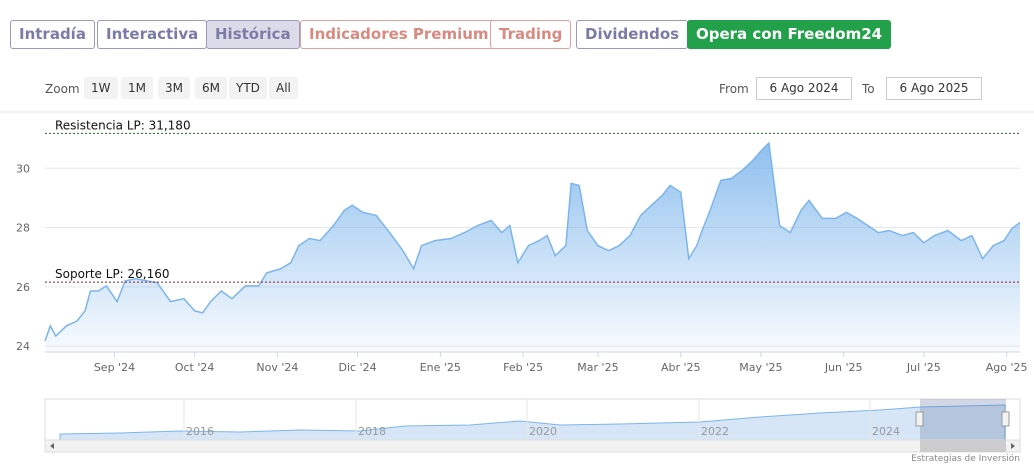  Describe the element at coordinates (886, 431) in the screenshot. I see `navigator-label: 2024` at that location.